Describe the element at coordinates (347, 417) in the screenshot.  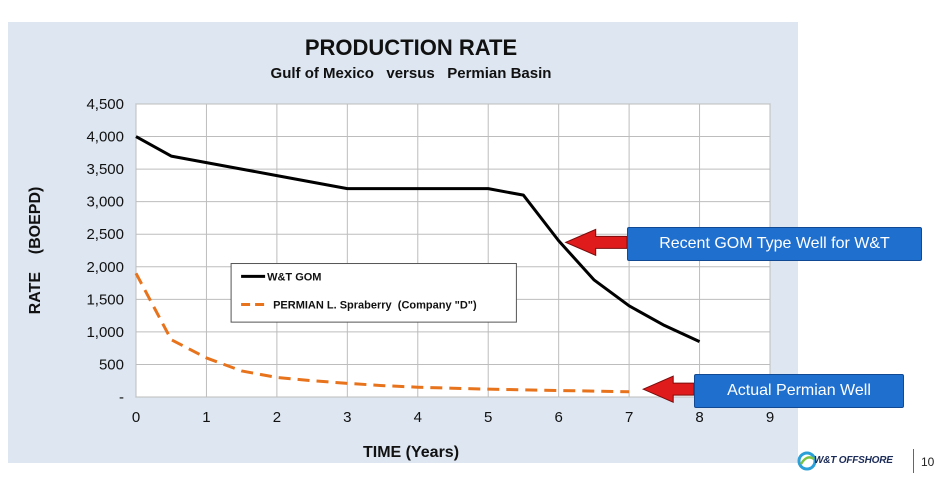
I see `x-tick-label: 3` at that location.